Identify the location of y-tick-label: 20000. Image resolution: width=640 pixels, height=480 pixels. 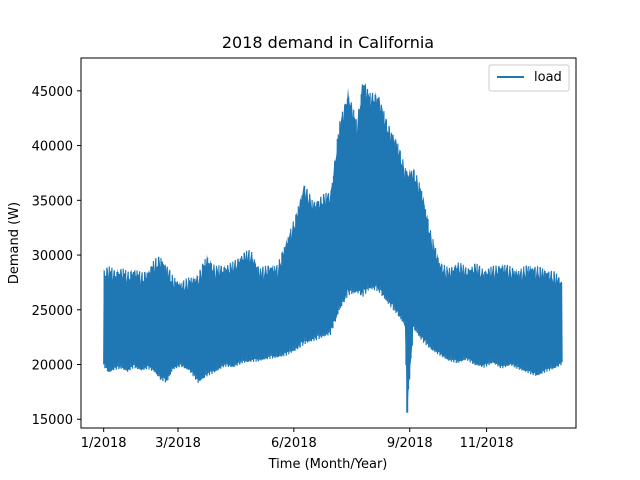
(52, 366).